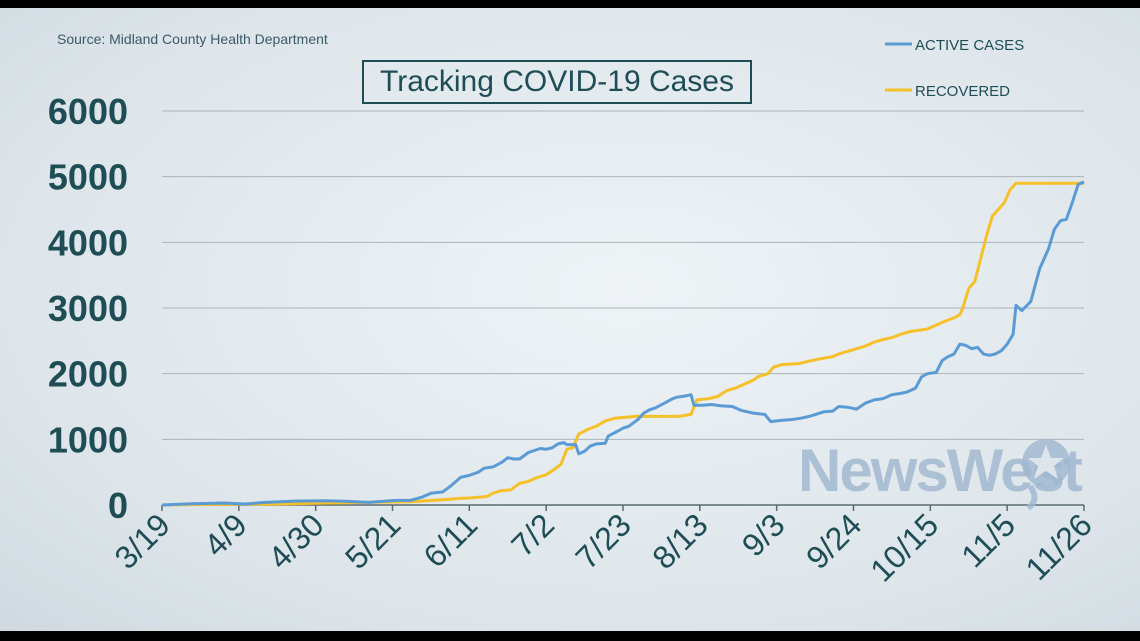  What do you see at coordinates (941, 474) in the screenshot?
I see `newswest-logo: NewsWest` at bounding box center [941, 474].